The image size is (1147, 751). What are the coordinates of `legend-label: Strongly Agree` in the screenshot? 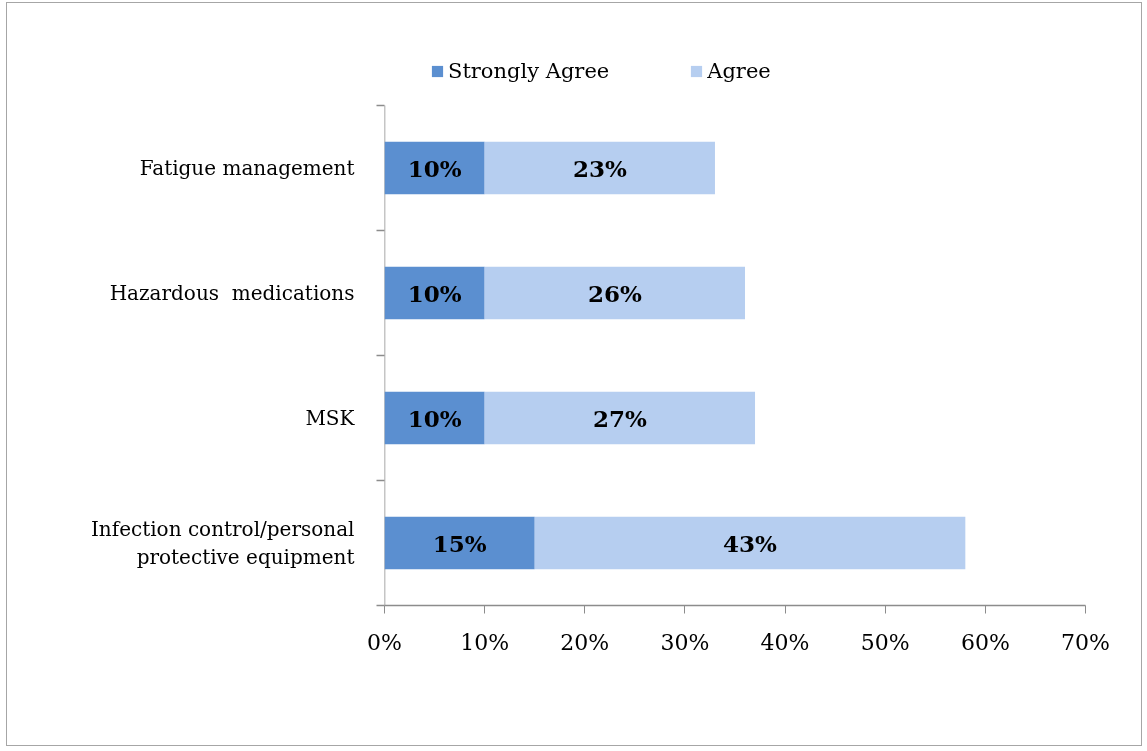 It's located at (529, 71).